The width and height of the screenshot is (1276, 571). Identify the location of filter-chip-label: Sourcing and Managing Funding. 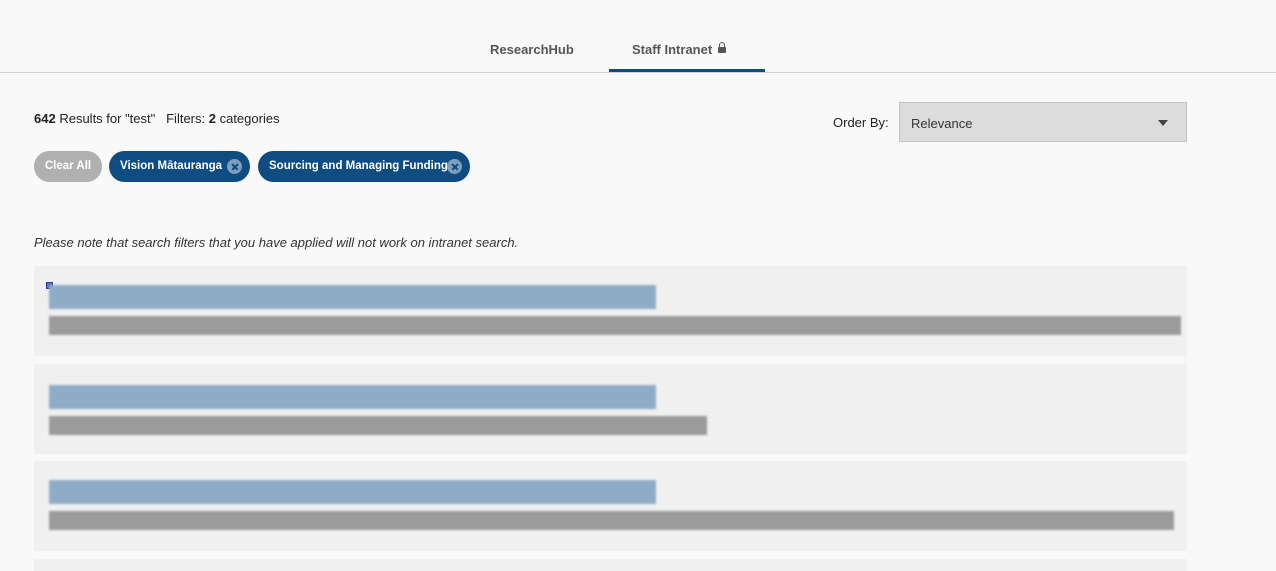
(358, 166).